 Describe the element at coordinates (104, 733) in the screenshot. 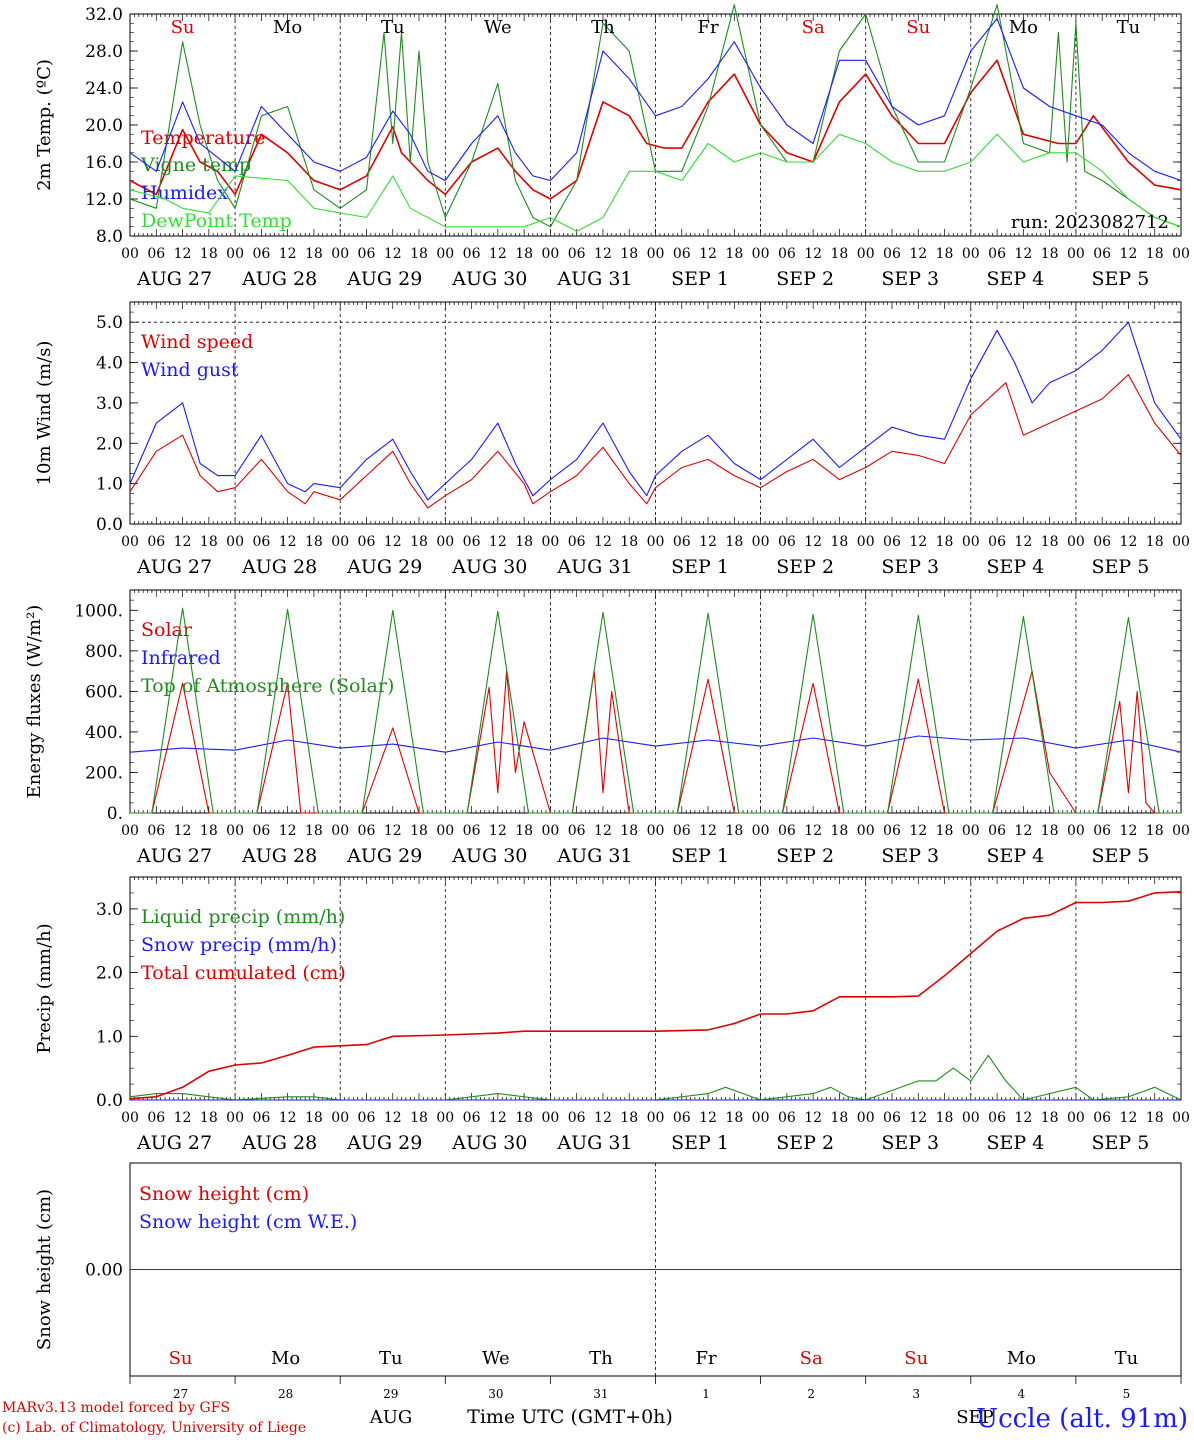

I see `y-tick-label: 400.` at that location.